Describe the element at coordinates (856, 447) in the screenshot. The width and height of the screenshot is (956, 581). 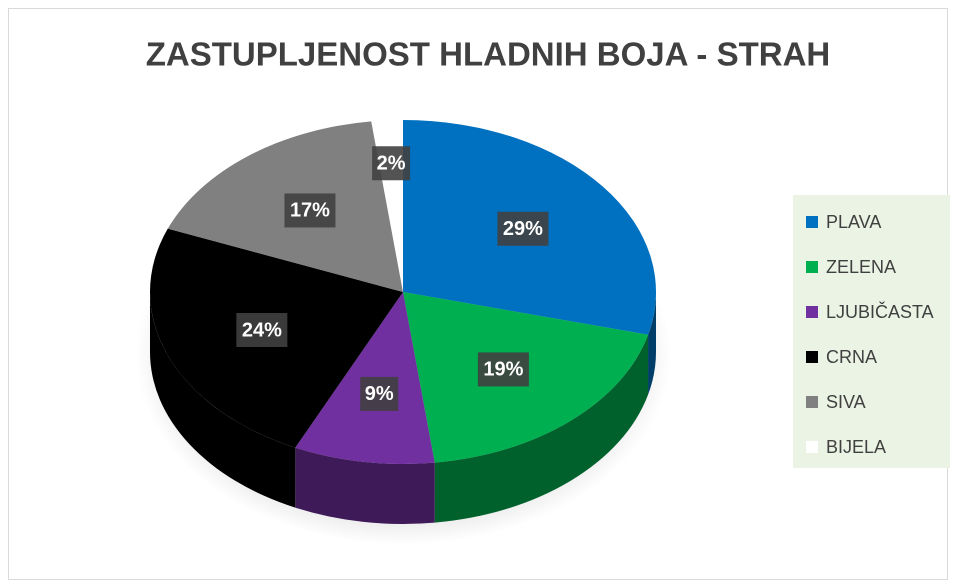
I see `legend-label: BIJELA` at that location.